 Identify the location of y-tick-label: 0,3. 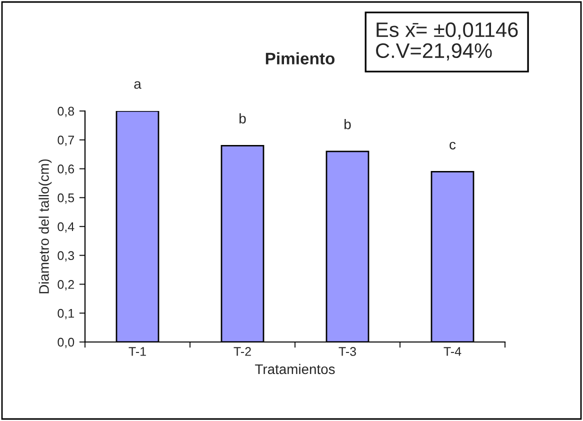
(66, 256).